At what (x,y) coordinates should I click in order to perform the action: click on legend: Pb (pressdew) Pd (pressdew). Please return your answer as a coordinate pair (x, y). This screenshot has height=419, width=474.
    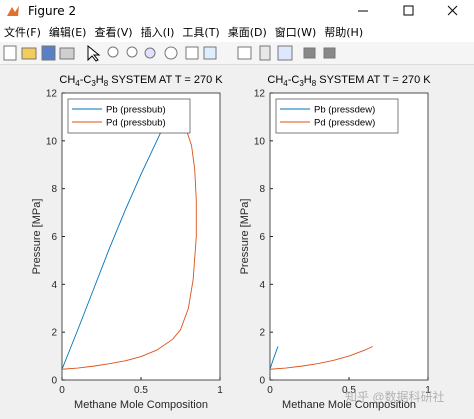
    Looking at the image, I should click on (337, 116).